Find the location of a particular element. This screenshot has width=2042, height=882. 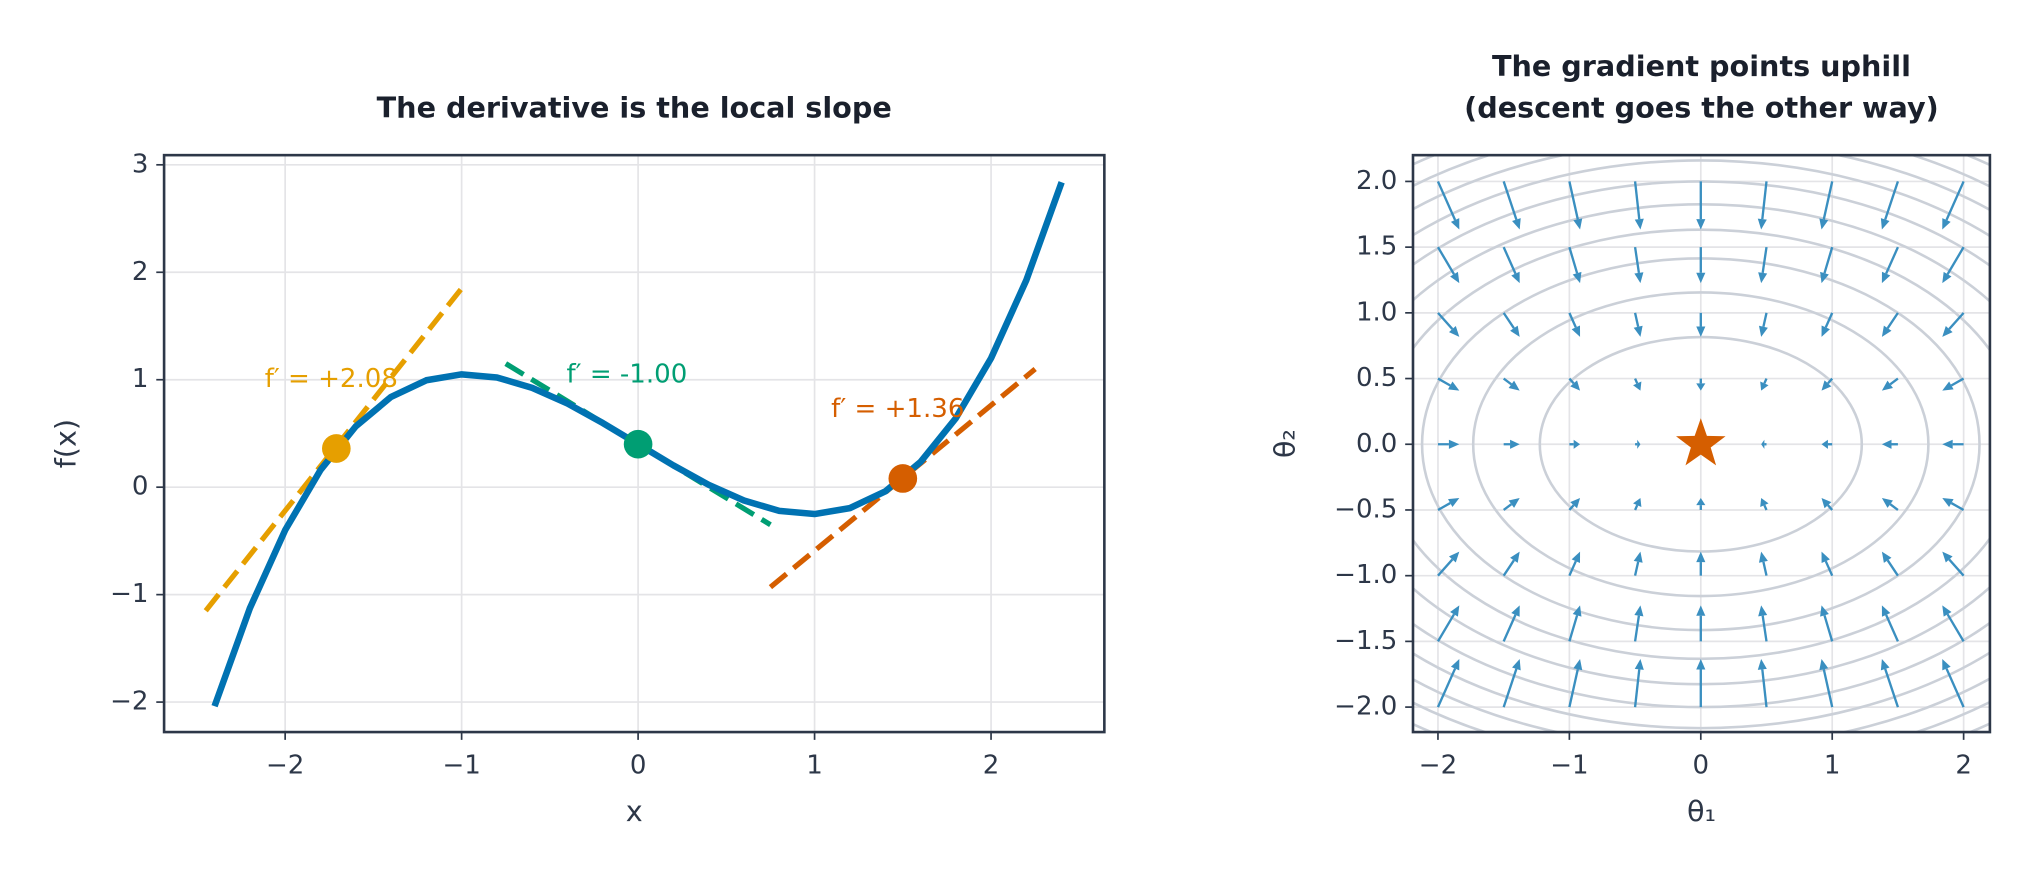

y-tick-label: −2.0 is located at coordinates (1365, 707).